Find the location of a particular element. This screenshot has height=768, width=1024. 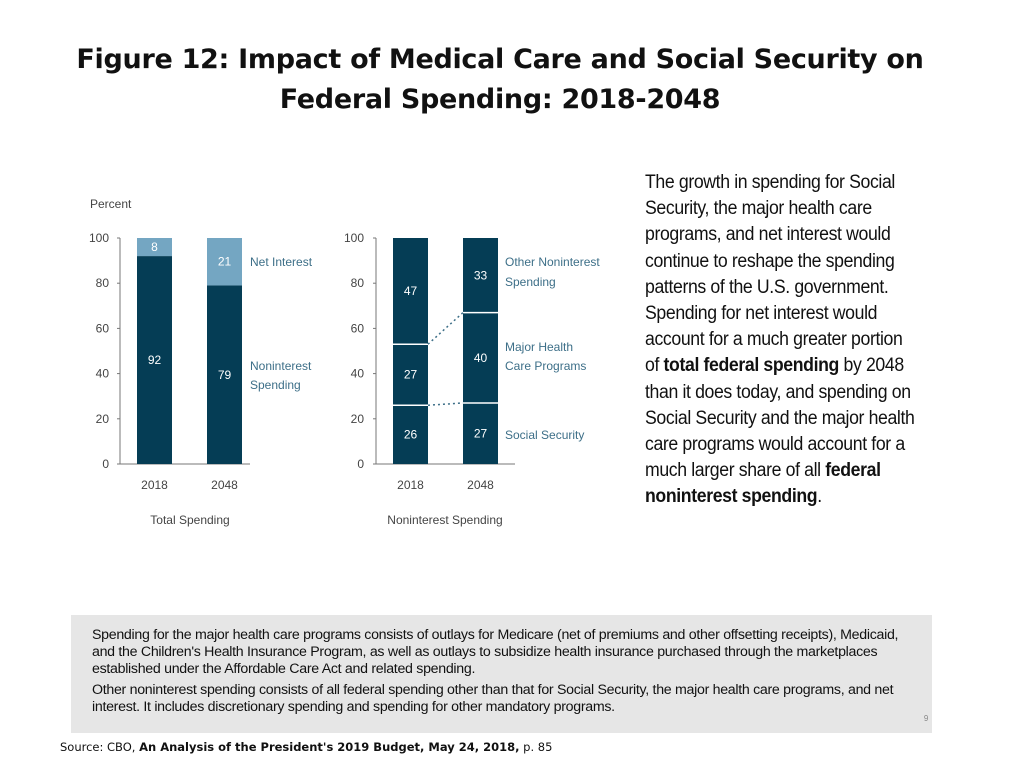

bar-value-label: 8 is located at coordinates (154, 247).